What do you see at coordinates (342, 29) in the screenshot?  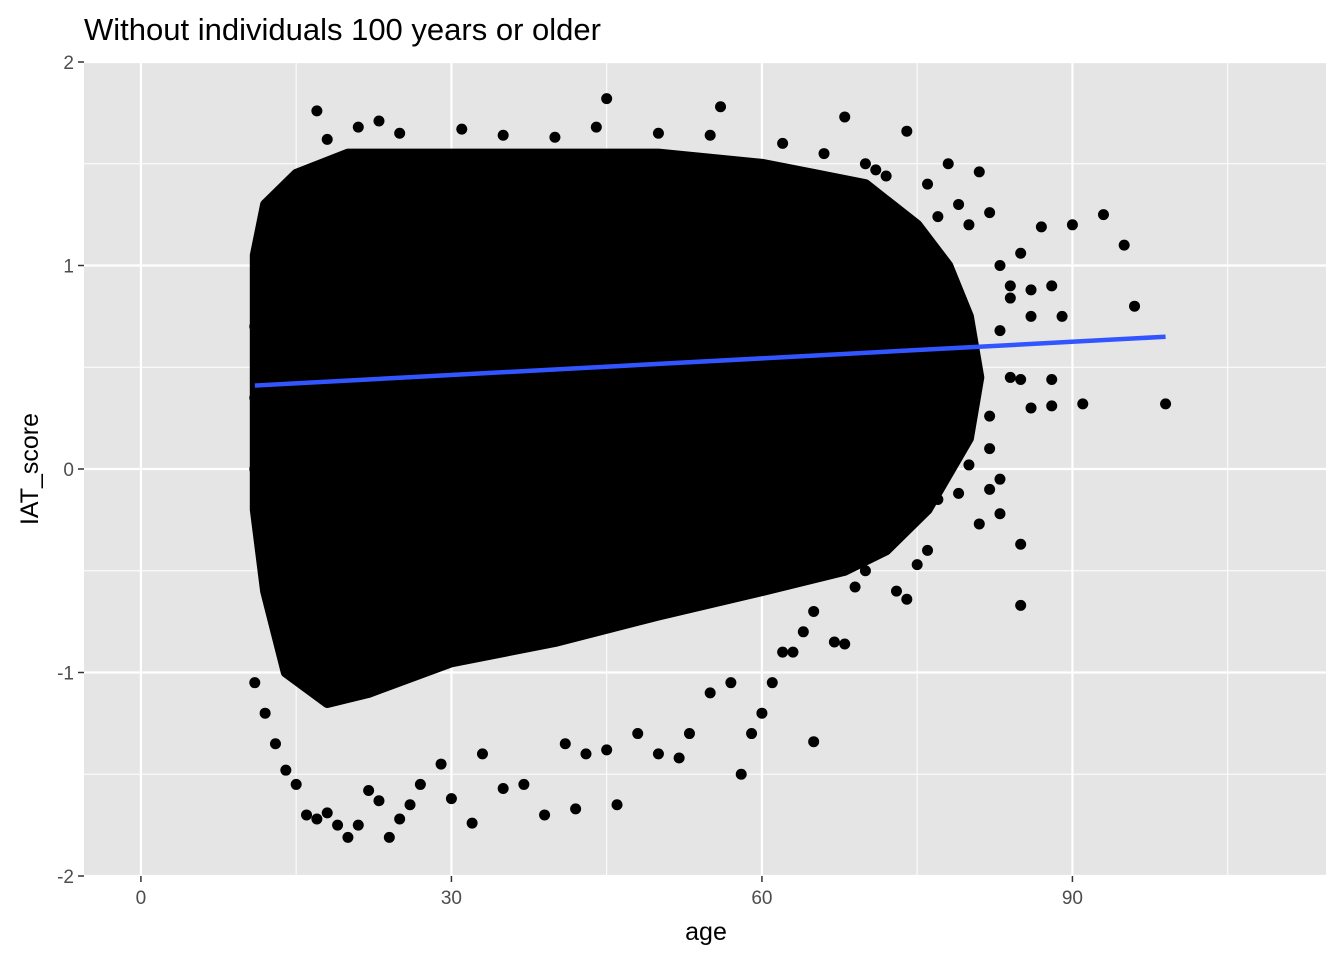 I see `chart-title: Without individuals 100 years or older` at bounding box center [342, 29].